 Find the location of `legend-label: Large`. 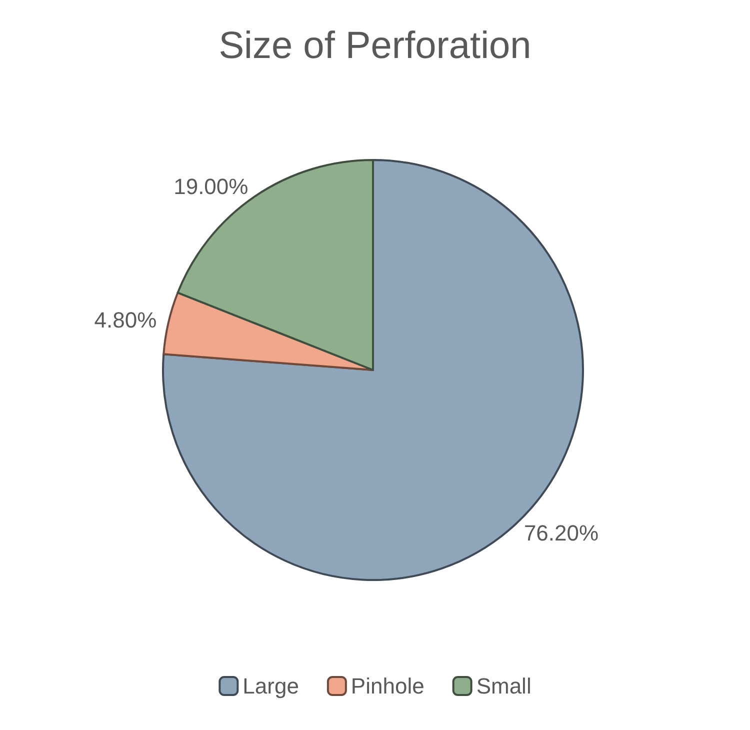

legend-label: Large is located at coordinates (270, 686).